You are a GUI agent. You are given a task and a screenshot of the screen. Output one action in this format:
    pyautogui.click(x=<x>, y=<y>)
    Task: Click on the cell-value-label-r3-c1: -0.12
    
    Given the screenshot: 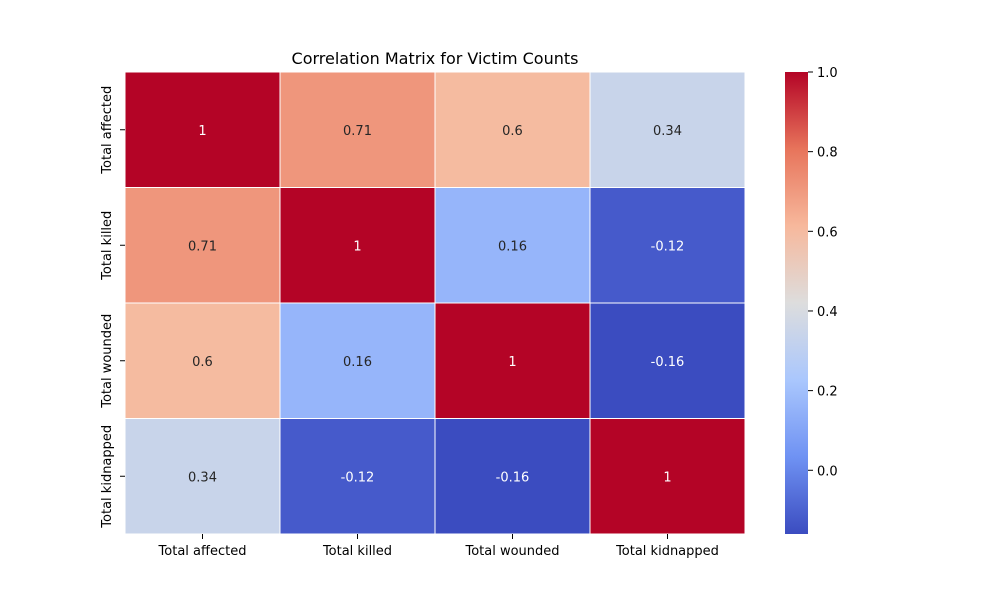 What is the action you would take?
    pyautogui.click(x=358, y=477)
    